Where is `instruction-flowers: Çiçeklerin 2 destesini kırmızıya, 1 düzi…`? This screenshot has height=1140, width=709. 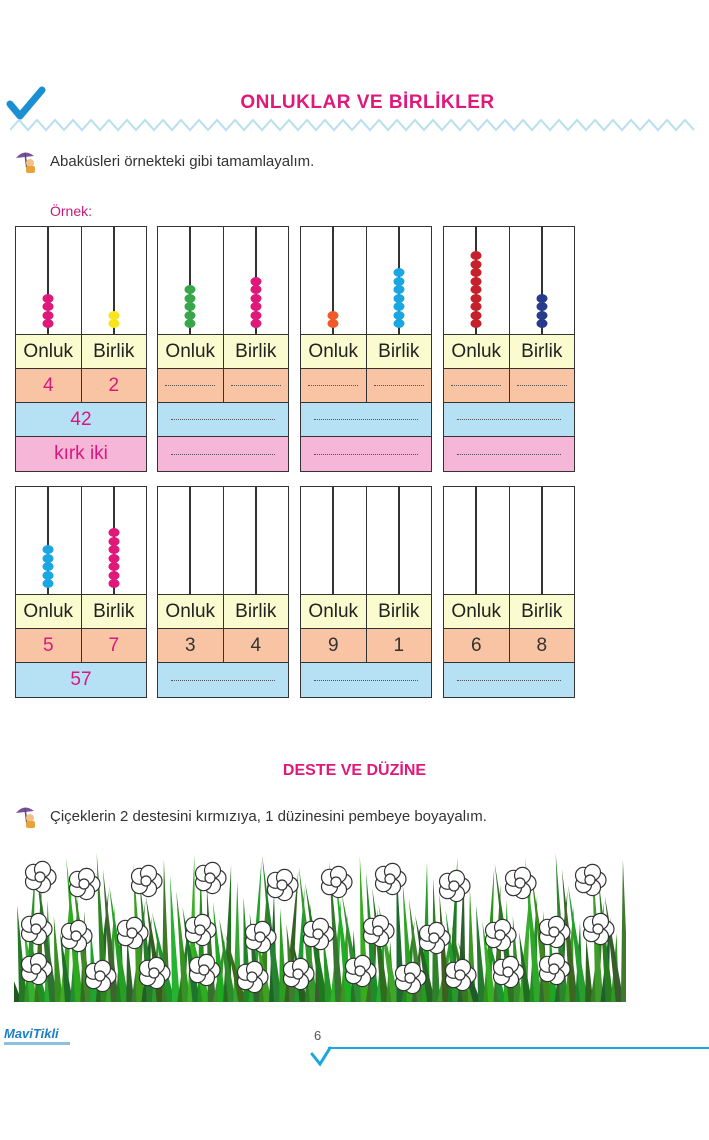 instruction-flowers: Çiçeklerin 2 destesini kırmızıya, 1 düzi… is located at coordinates (250, 816).